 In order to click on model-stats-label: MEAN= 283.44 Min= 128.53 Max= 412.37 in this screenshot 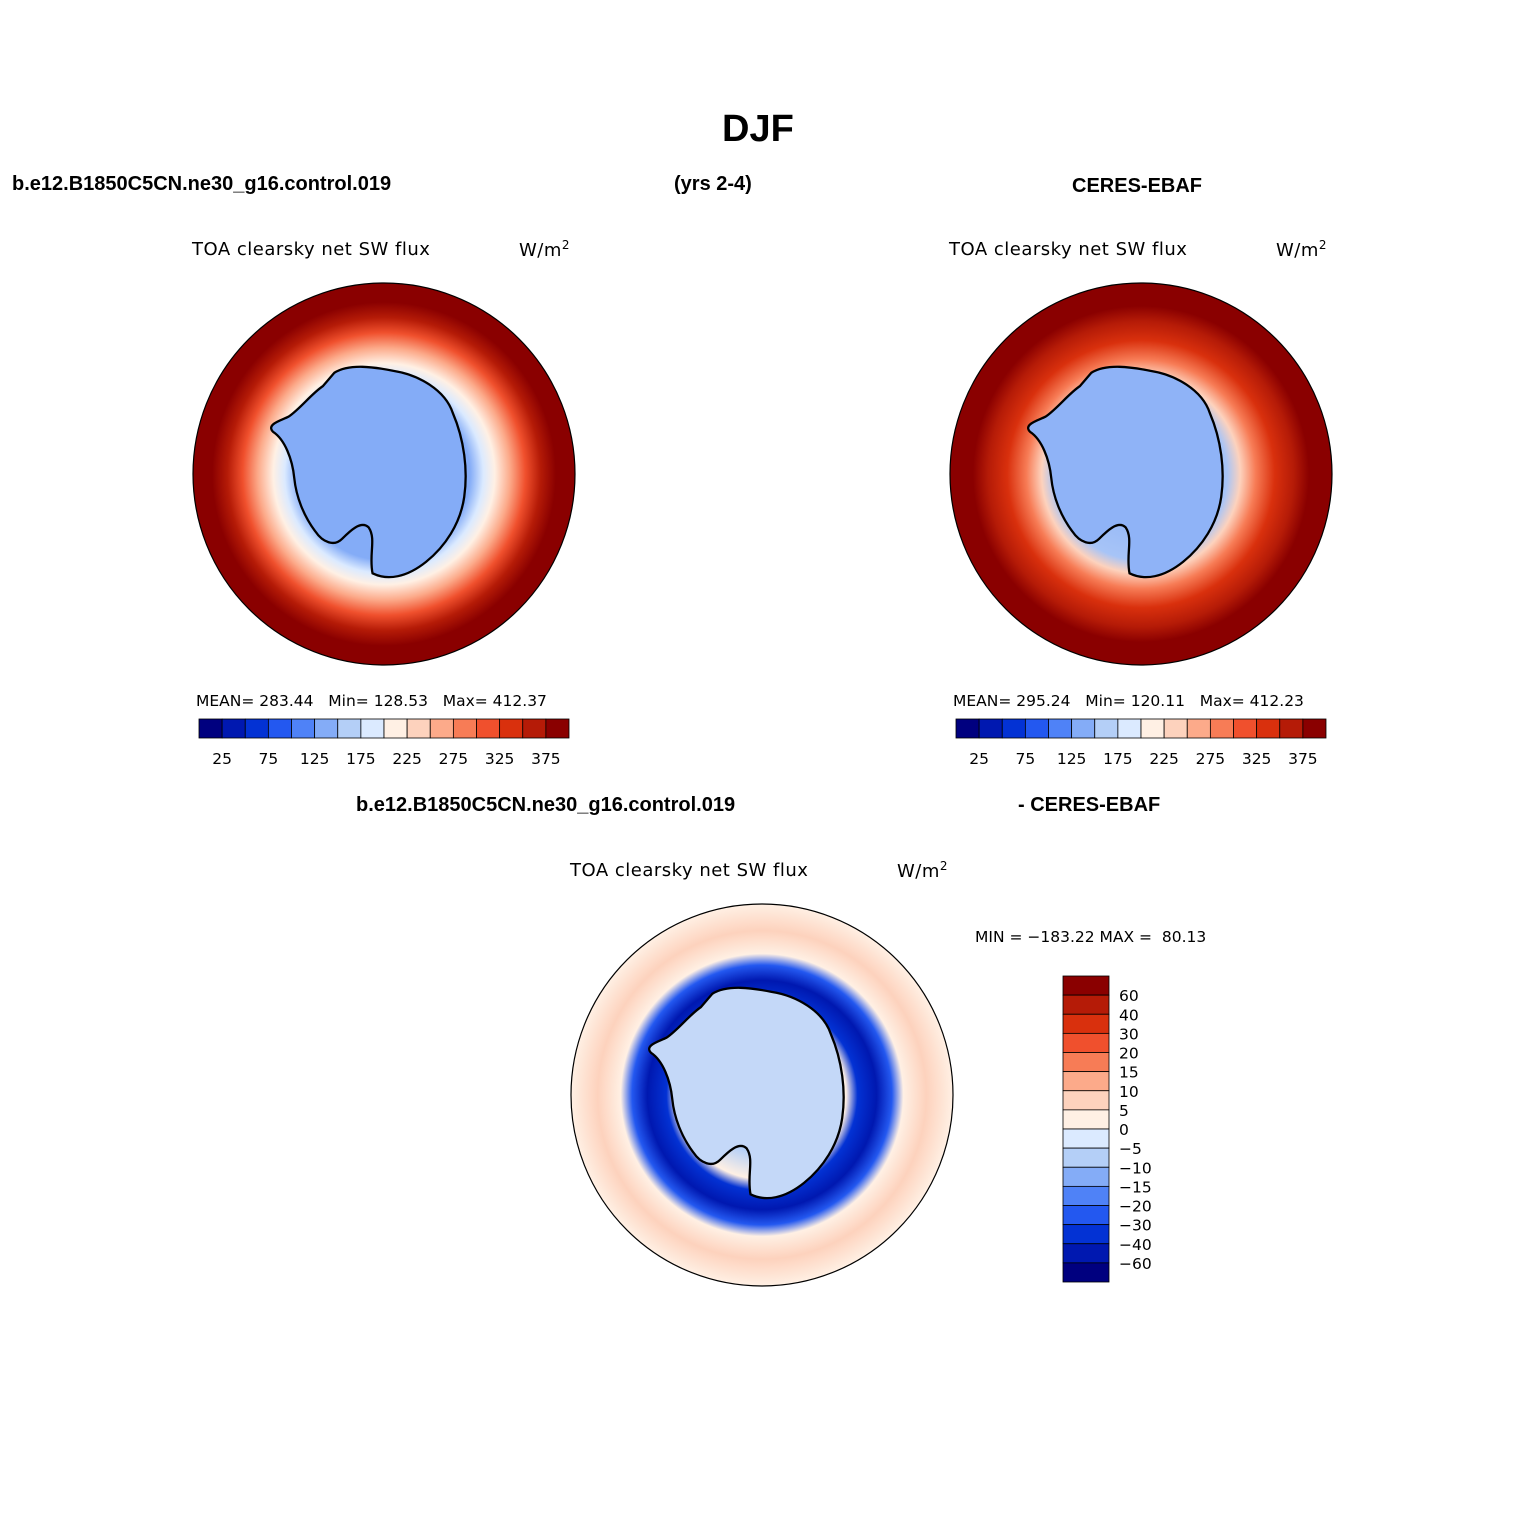, I will do `click(371, 701)`.